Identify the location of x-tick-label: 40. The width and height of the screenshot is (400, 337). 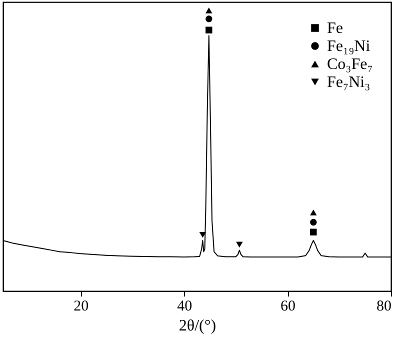
(184, 306).